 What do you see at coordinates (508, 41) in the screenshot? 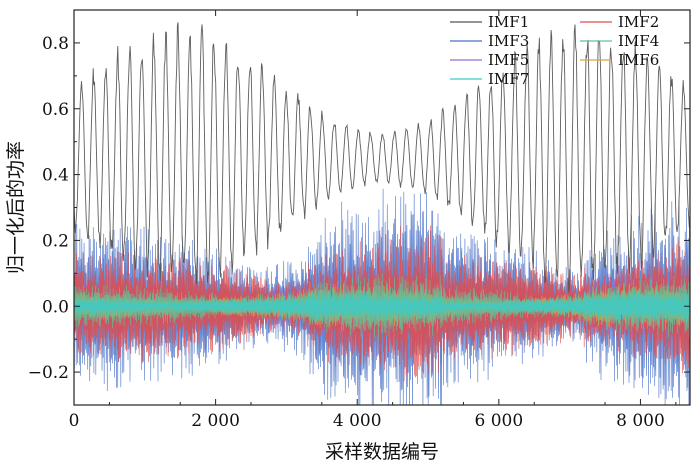
I see `legend-label-imf3: IMF3` at bounding box center [508, 41].